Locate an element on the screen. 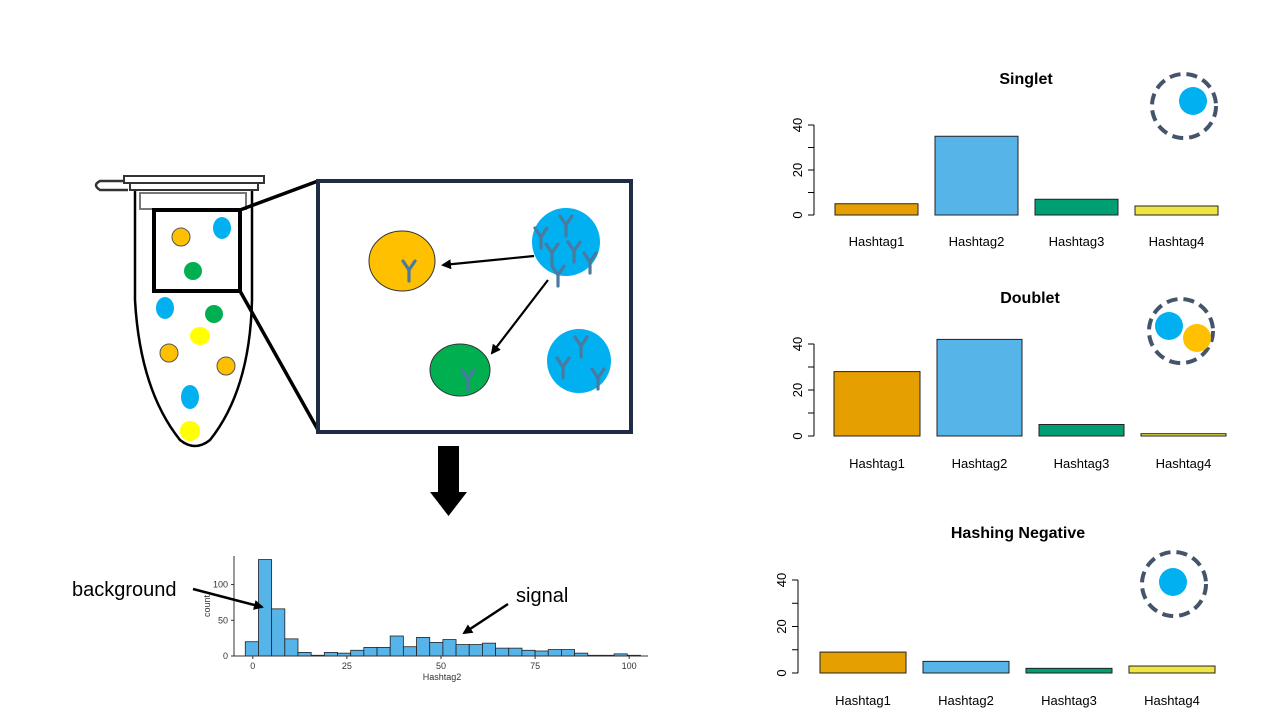 Image resolution: width=1280 pixels, height=720 pixels. singlet-category-label: Hashtag3 is located at coordinates (1077, 241).